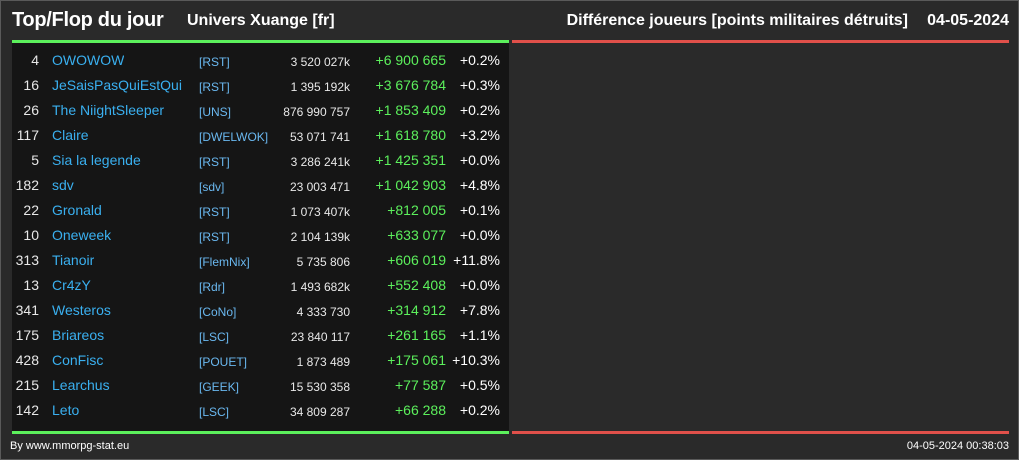 The image size is (1019, 460). Describe the element at coordinates (35, 160) in the screenshot. I see `player-rank: 5` at that location.